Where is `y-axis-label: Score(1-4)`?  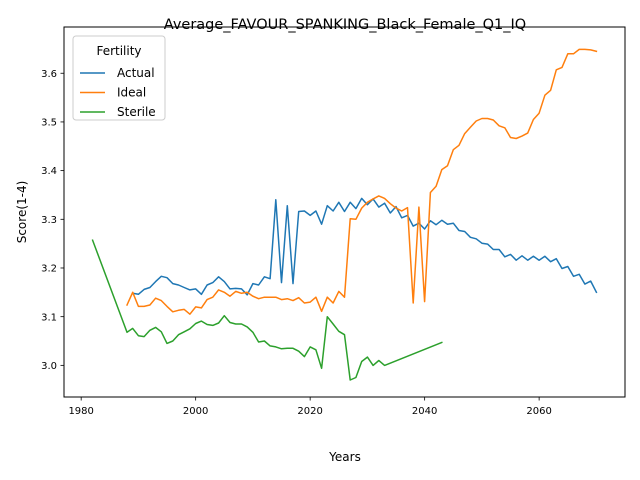
y-axis-label: Score(1-4) is located at coordinates (22, 212).